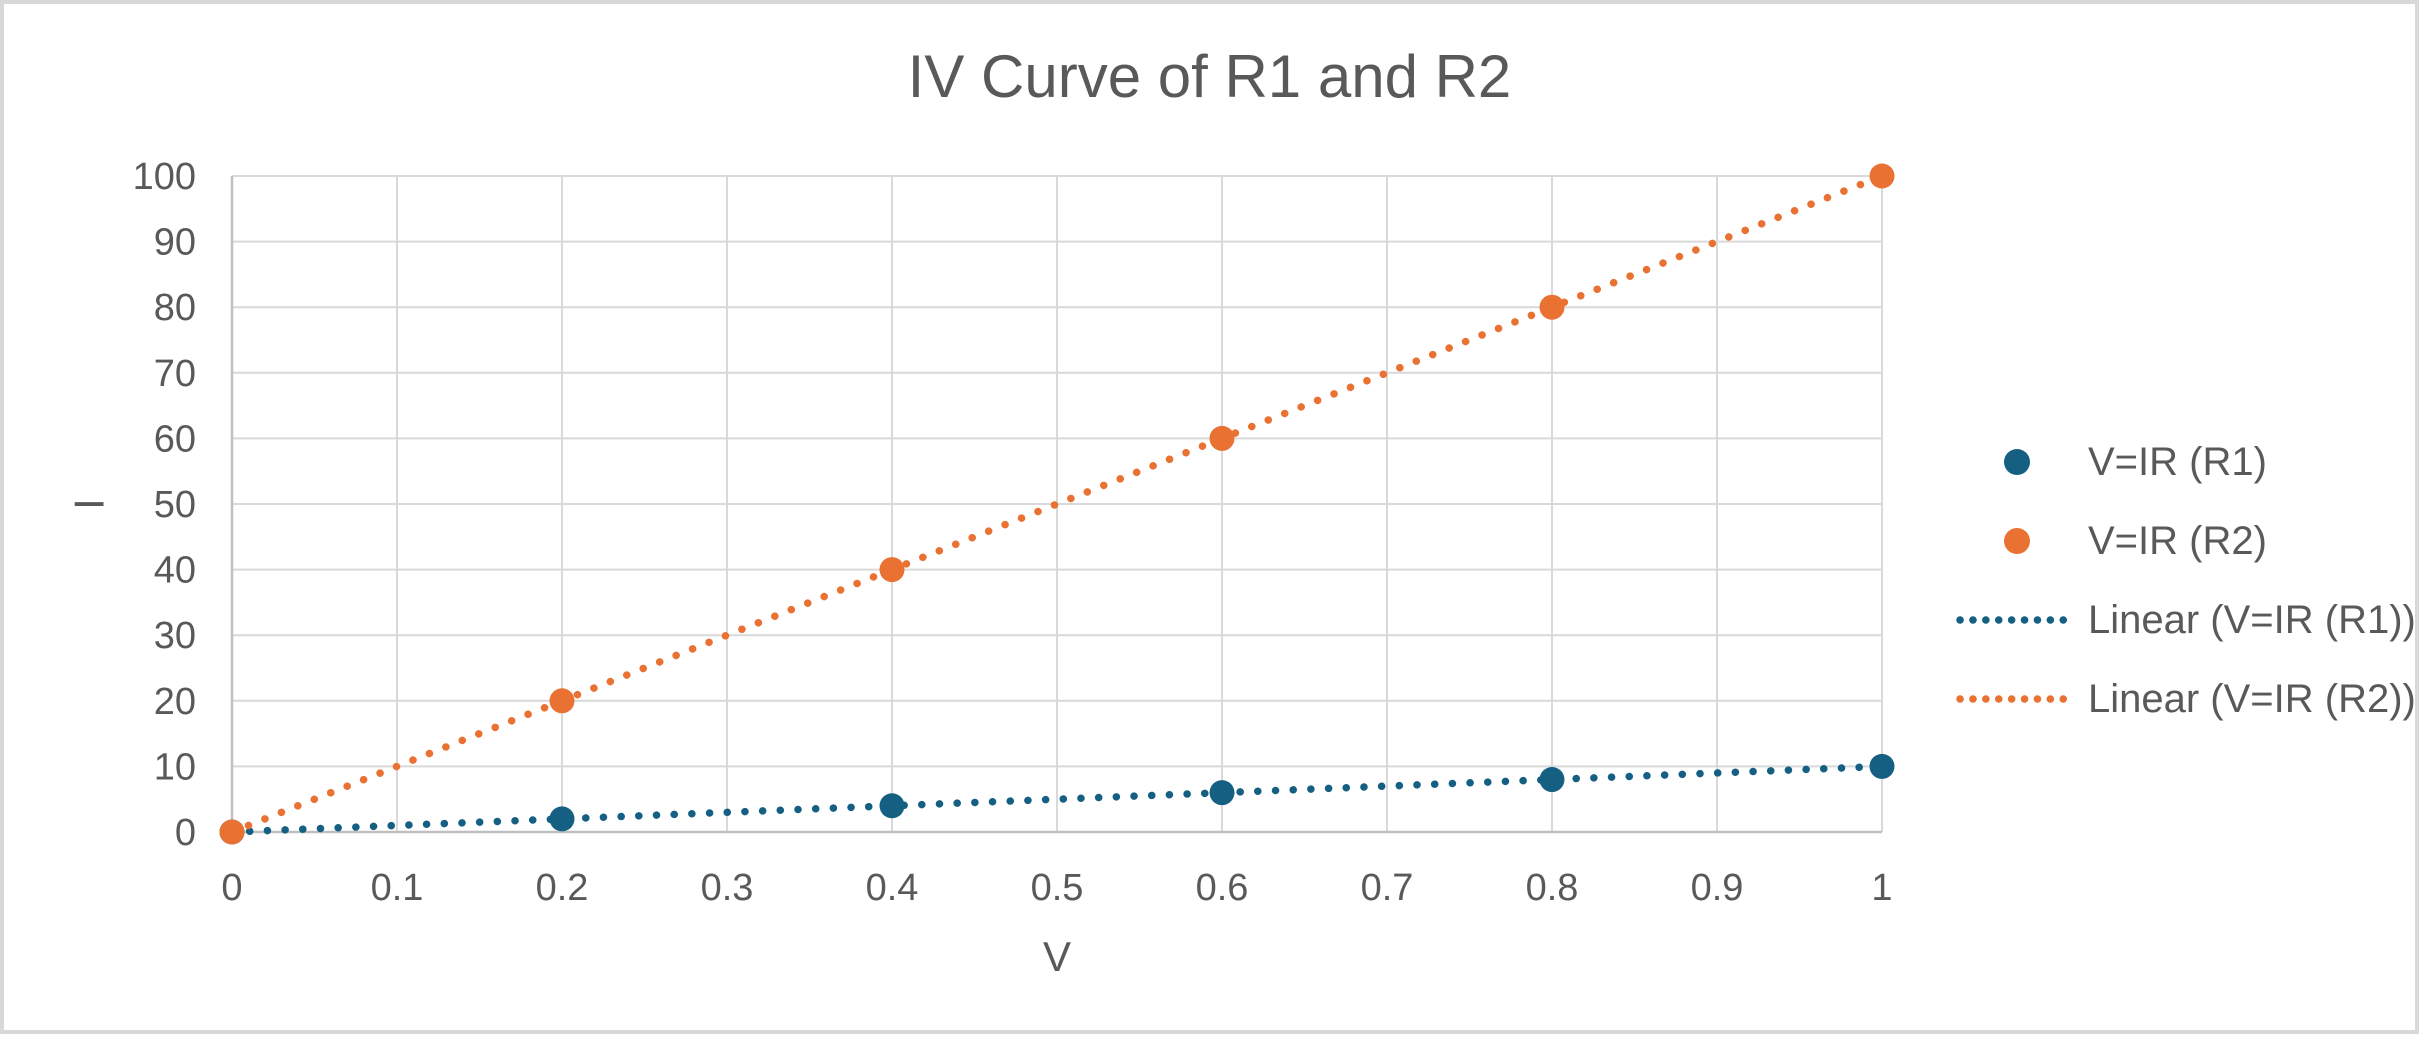 The image size is (2419, 1038). What do you see at coordinates (727, 888) in the screenshot?
I see `x-tick-label: 0.3` at bounding box center [727, 888].